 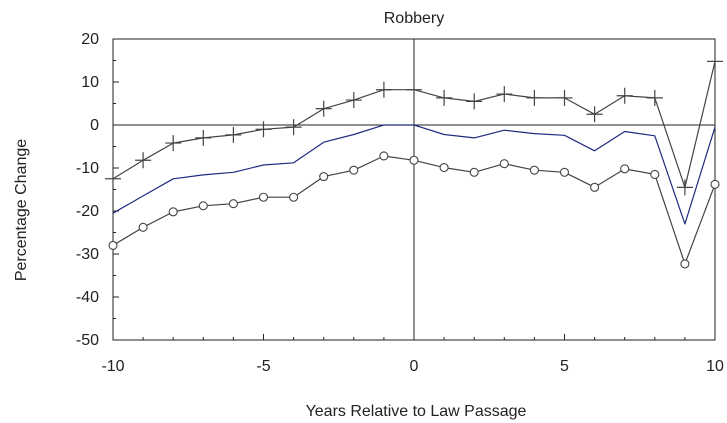 I want to click on y-axis-label: Percentage Change, so click(x=21, y=210).